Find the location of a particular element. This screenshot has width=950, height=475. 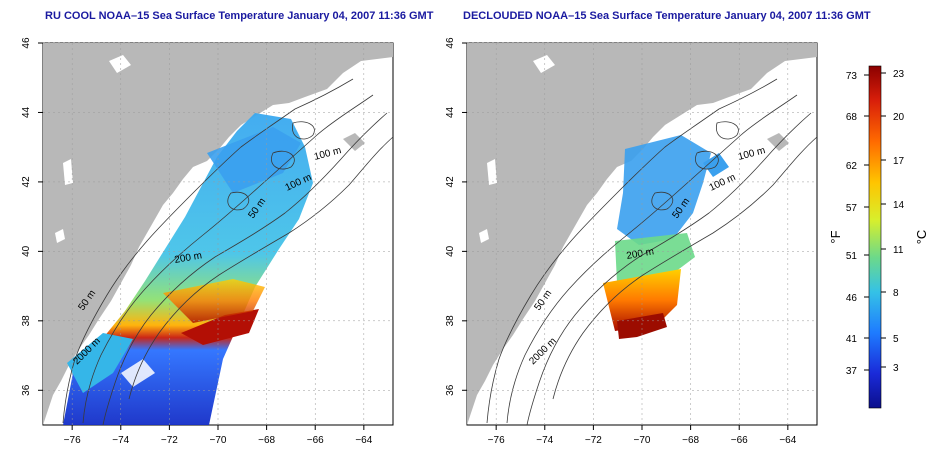

colorbar-c-tick-label: 20 is located at coordinates (899, 117).